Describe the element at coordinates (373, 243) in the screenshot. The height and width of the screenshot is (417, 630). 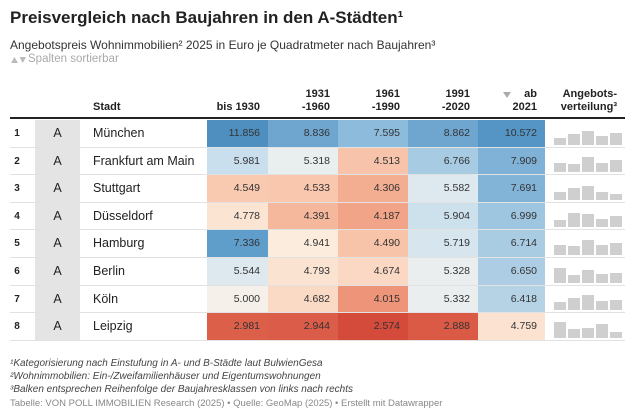
I see `price-cell: 4.490` at that location.